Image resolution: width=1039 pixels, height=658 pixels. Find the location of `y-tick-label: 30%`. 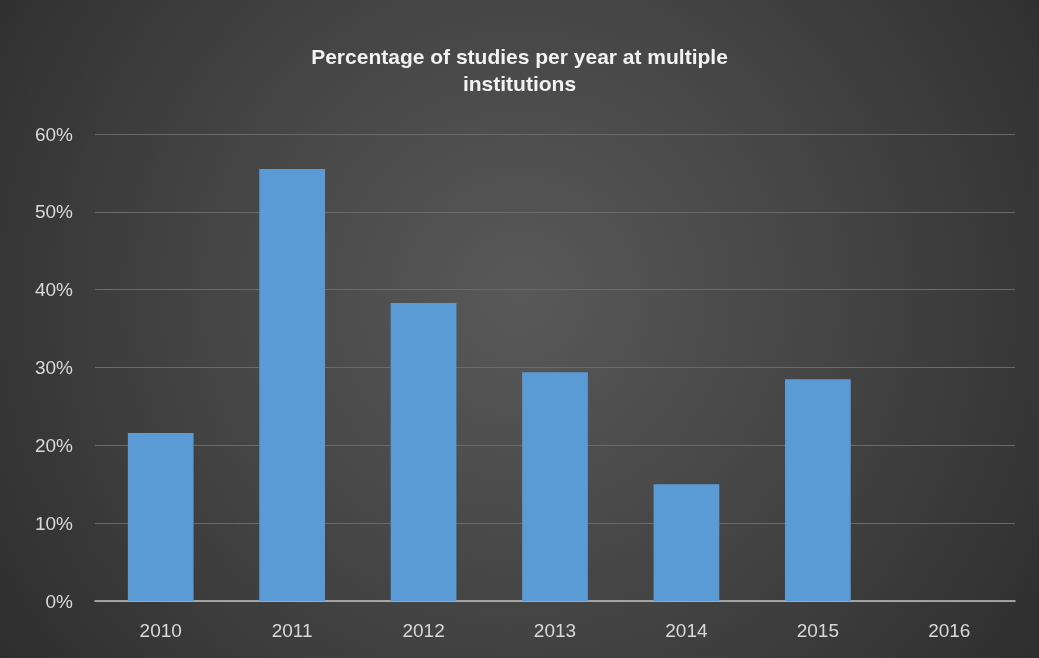

y-tick-label: 30% is located at coordinates (54, 367).